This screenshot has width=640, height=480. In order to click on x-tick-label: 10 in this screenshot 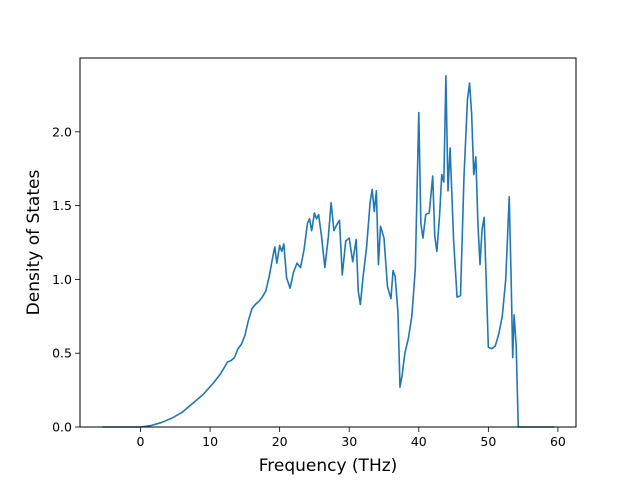, I will do `click(210, 441)`.